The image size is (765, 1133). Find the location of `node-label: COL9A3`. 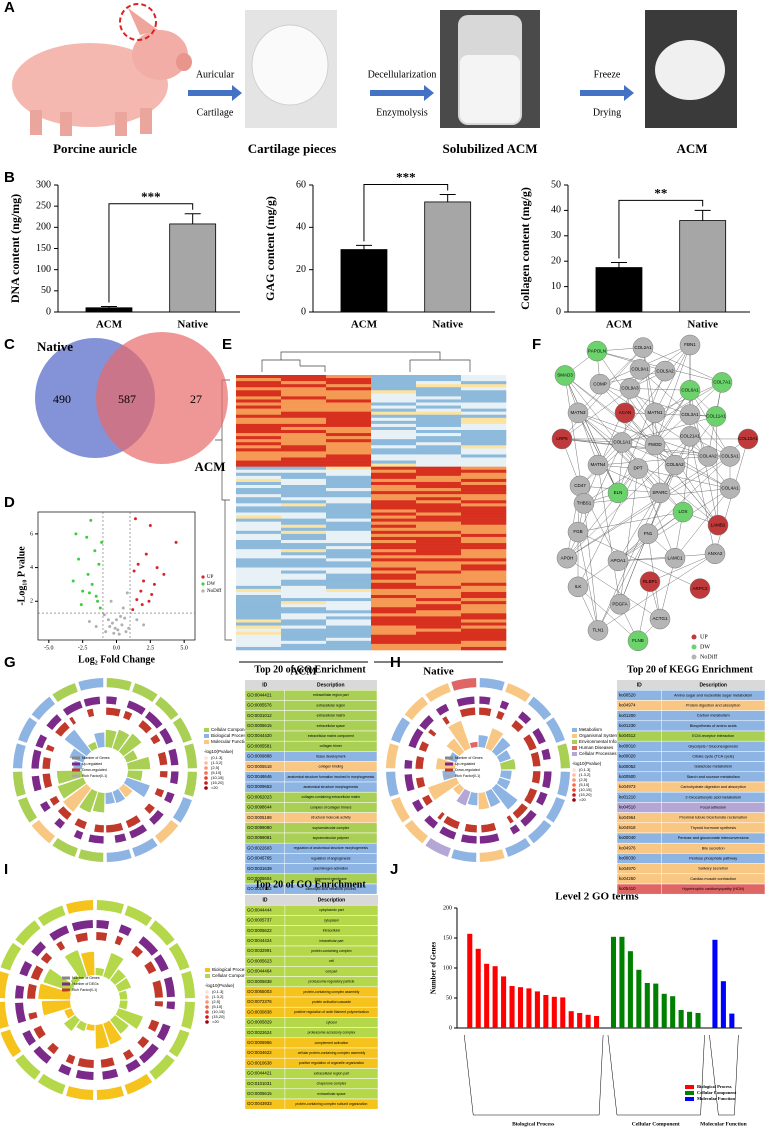

node-label: COL9A3 is located at coordinates (630, 388).